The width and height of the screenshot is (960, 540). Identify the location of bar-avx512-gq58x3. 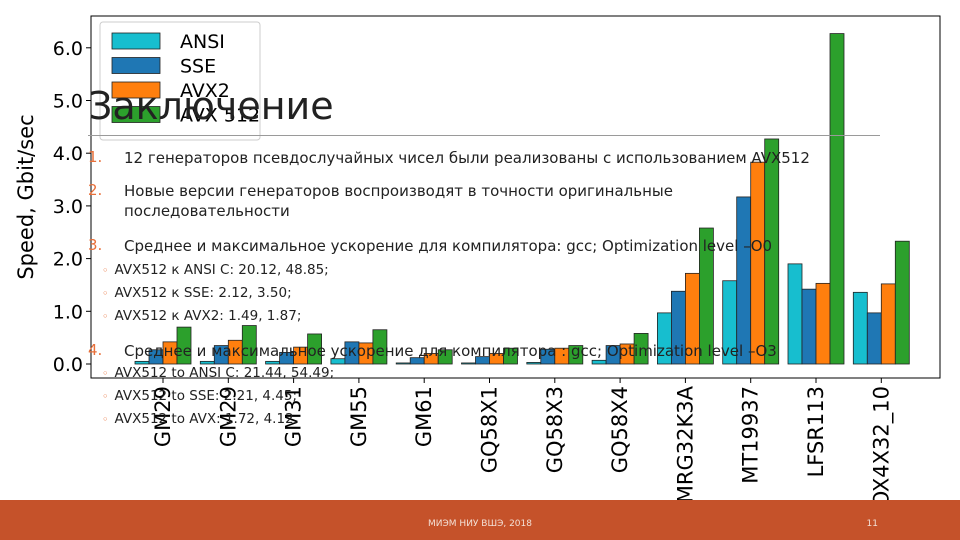
(576, 355).